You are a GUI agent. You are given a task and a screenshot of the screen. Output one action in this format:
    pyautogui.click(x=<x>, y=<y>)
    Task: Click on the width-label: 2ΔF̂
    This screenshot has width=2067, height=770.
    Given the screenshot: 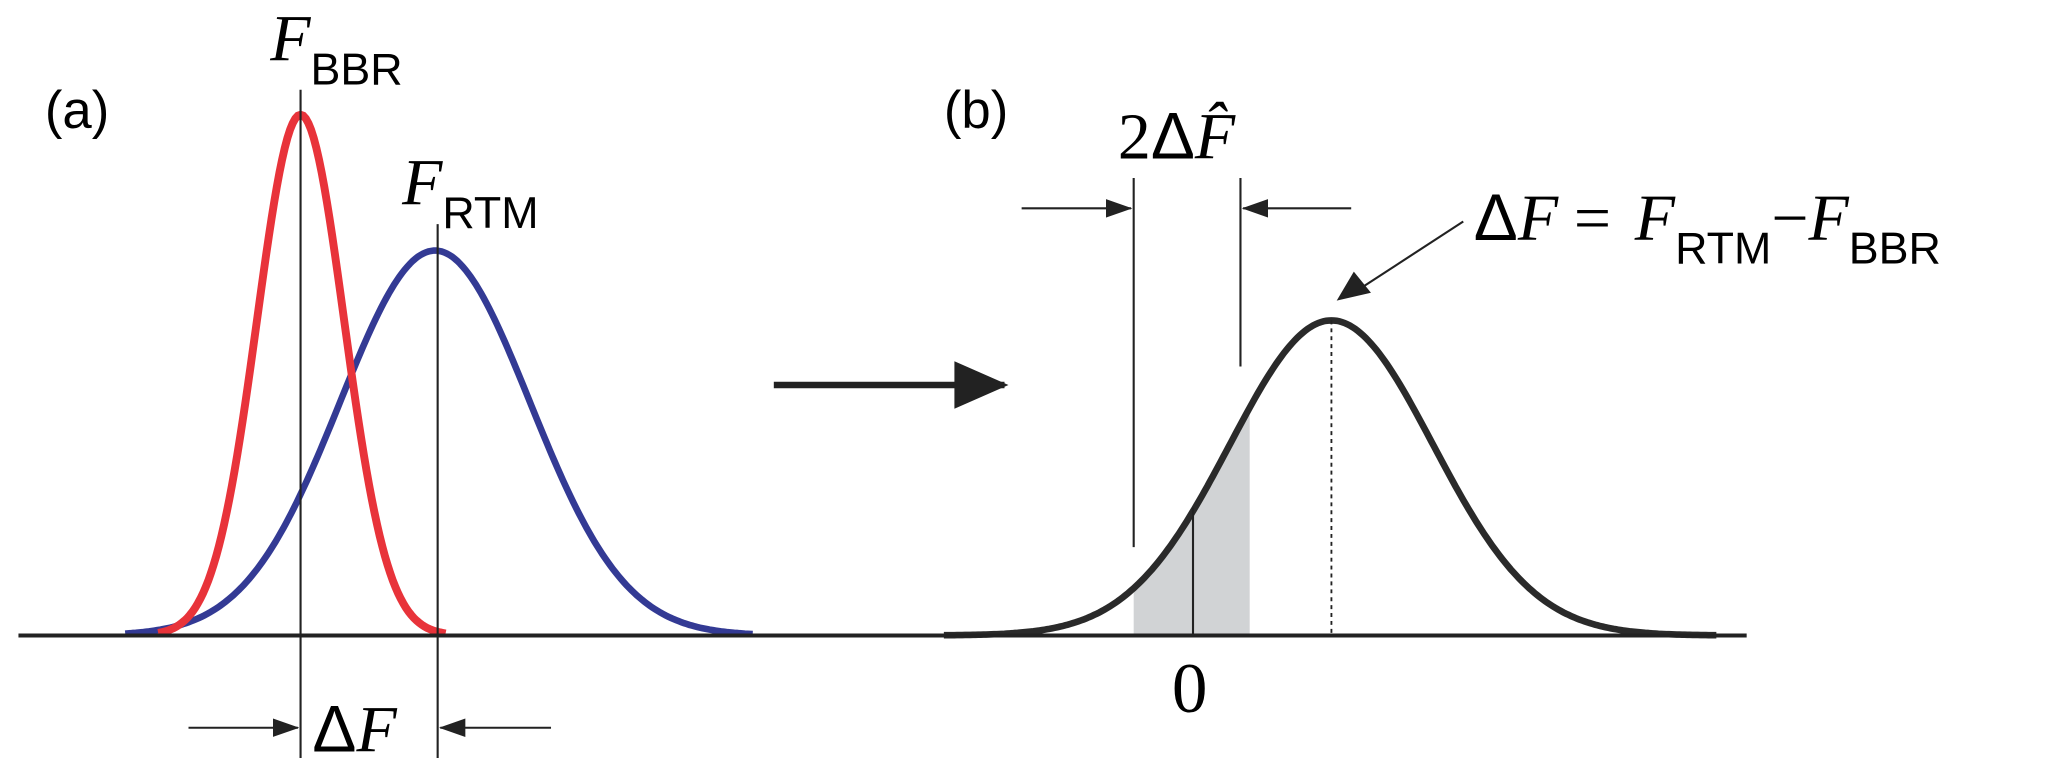 What is the action you would take?
    pyautogui.click(x=1177, y=135)
    